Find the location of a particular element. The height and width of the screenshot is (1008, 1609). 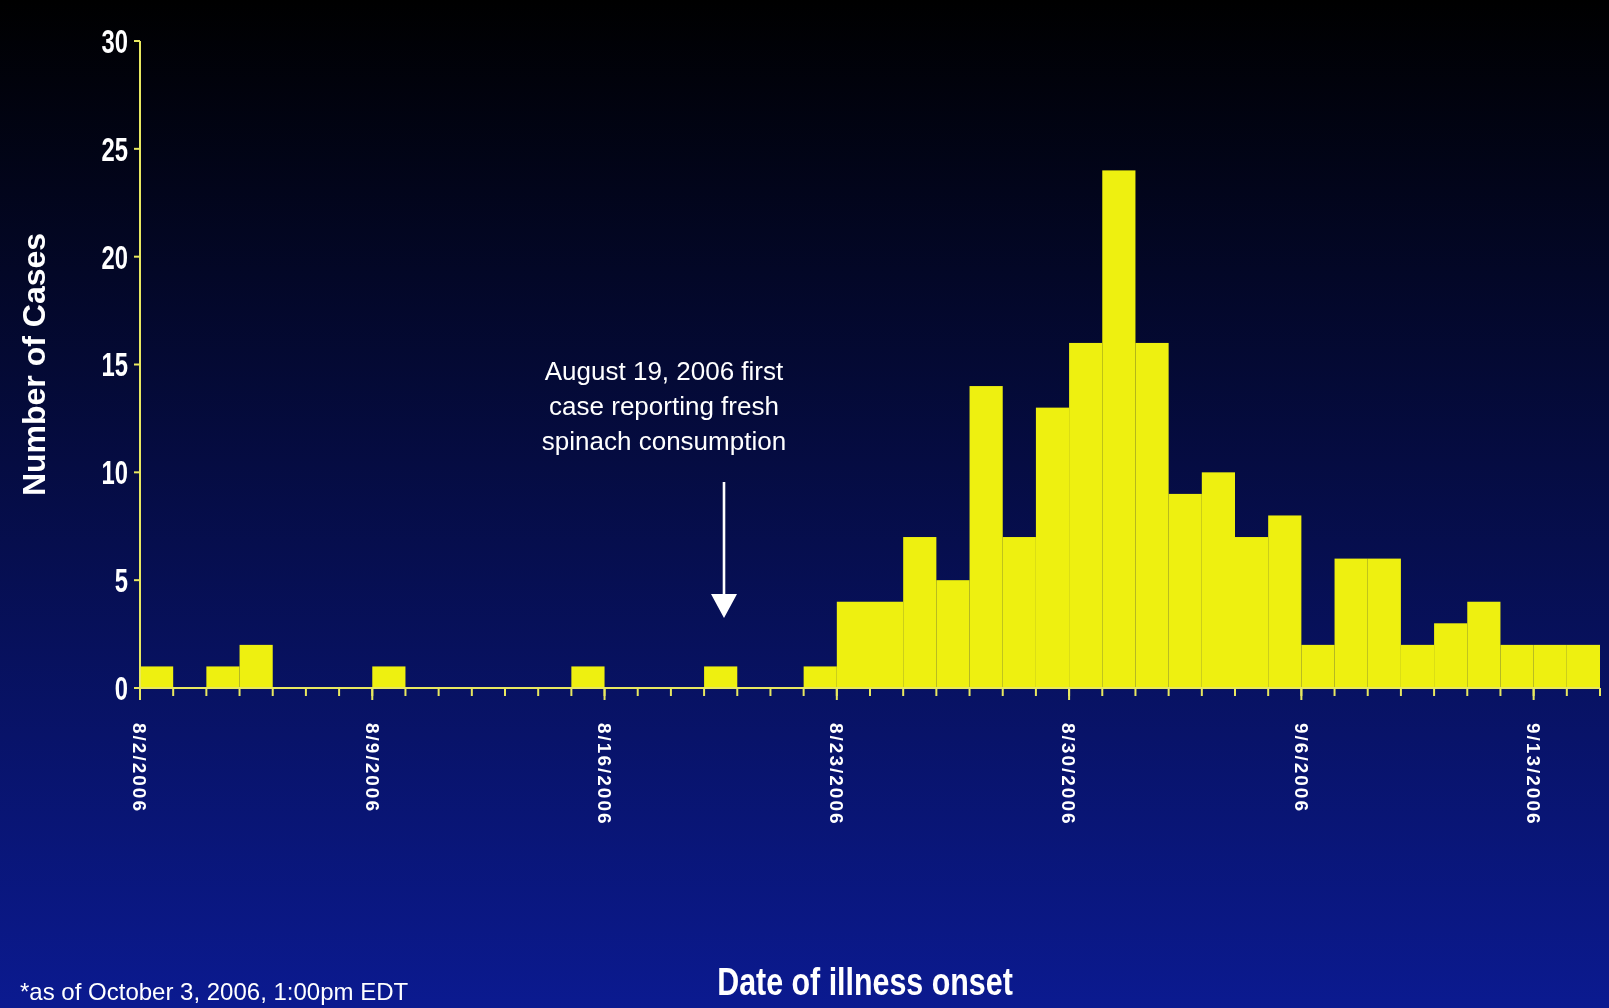

y-tick-label: 20 is located at coordinates (114, 256).